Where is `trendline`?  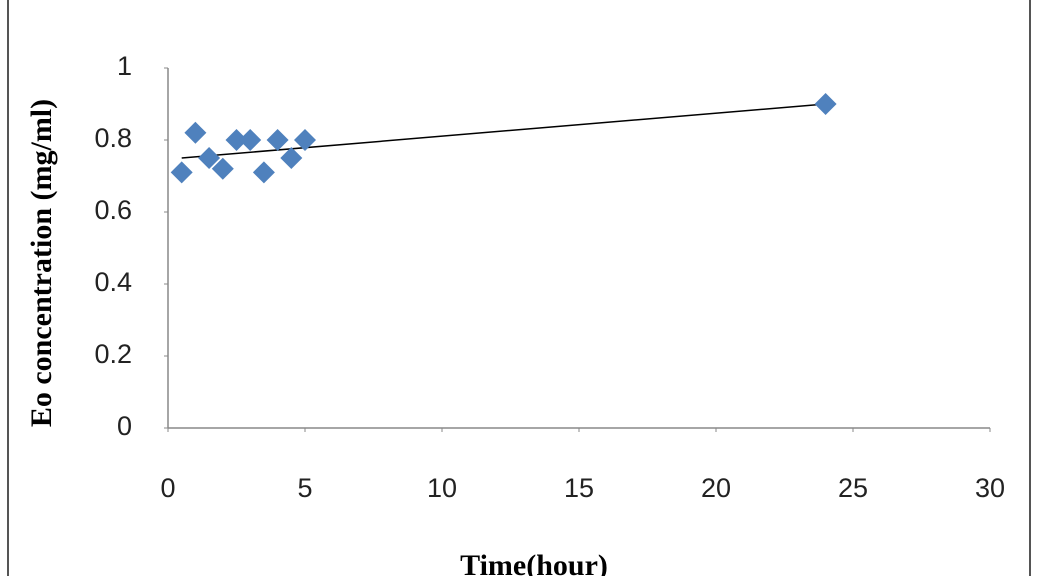
trendline is located at coordinates (503, 131).